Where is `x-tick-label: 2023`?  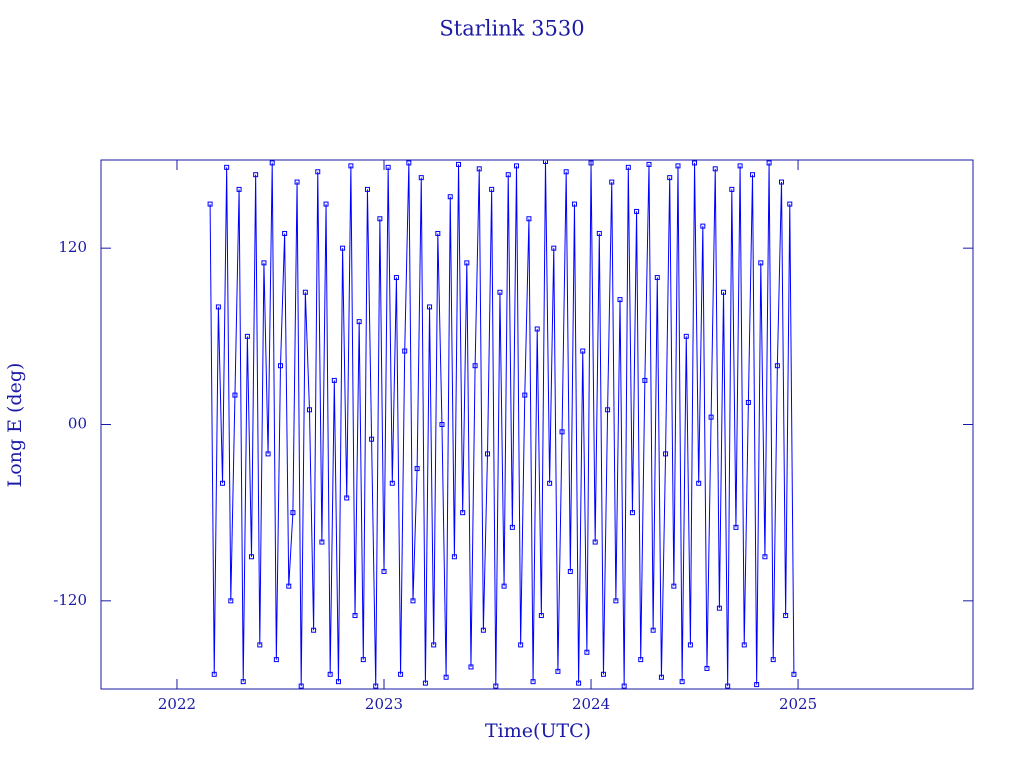 x-tick-label: 2023 is located at coordinates (384, 704).